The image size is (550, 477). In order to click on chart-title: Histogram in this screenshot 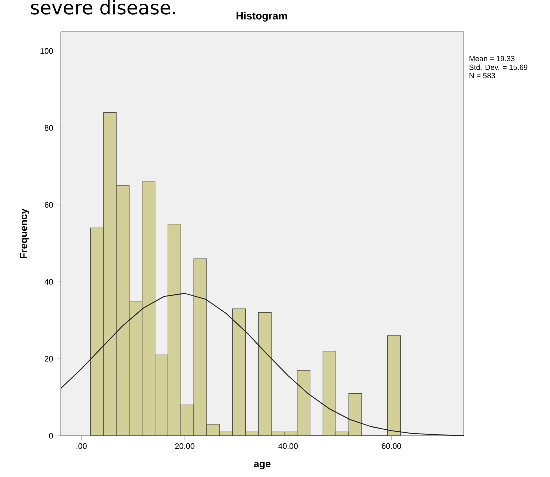, I will do `click(262, 17)`.